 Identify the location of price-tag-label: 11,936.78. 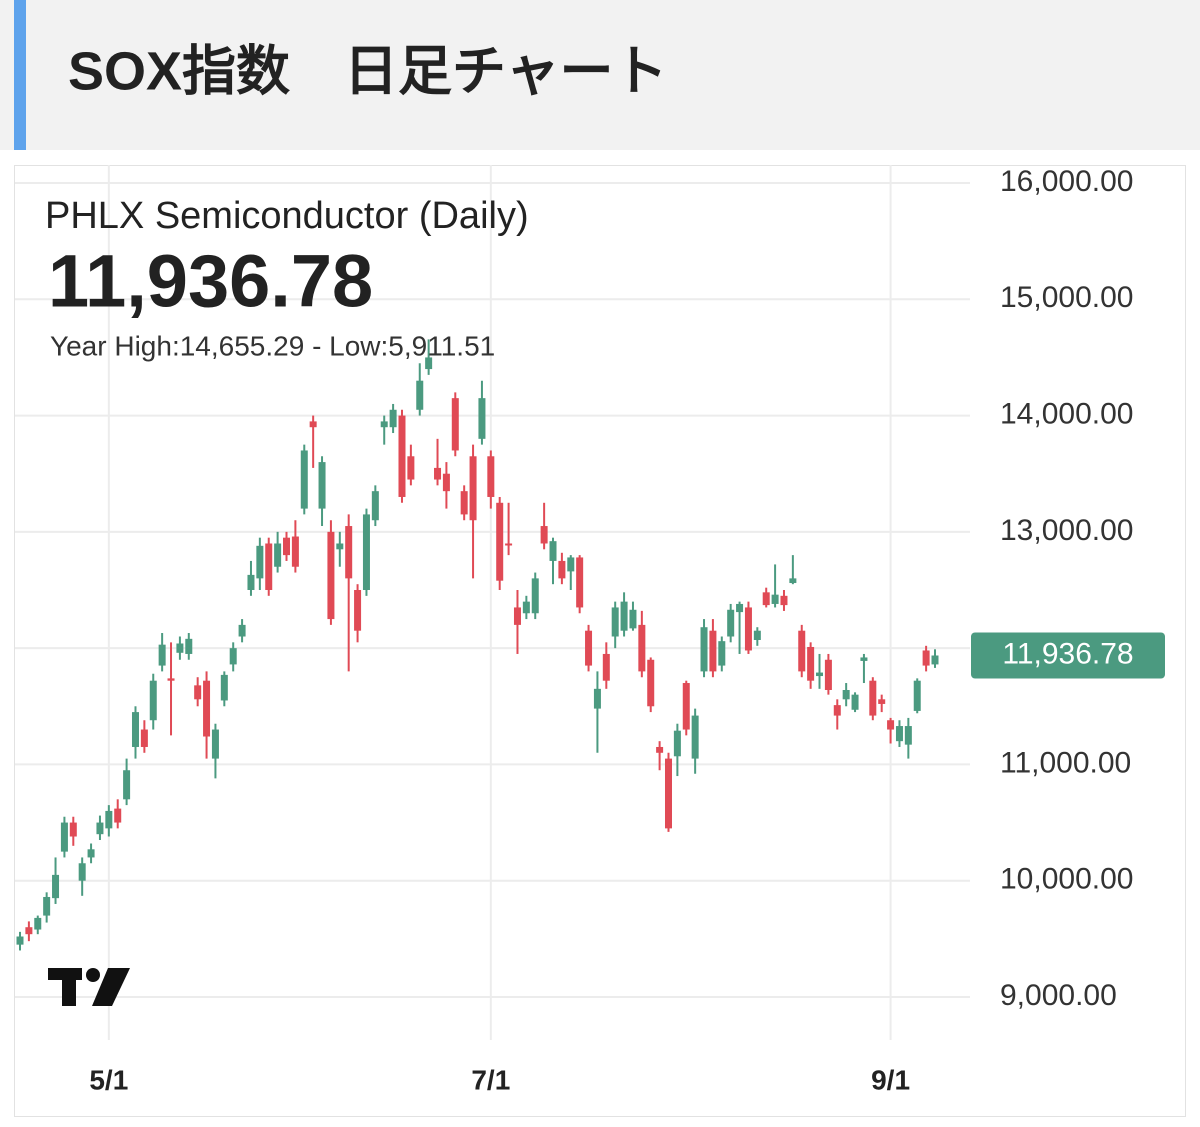
(1067, 653).